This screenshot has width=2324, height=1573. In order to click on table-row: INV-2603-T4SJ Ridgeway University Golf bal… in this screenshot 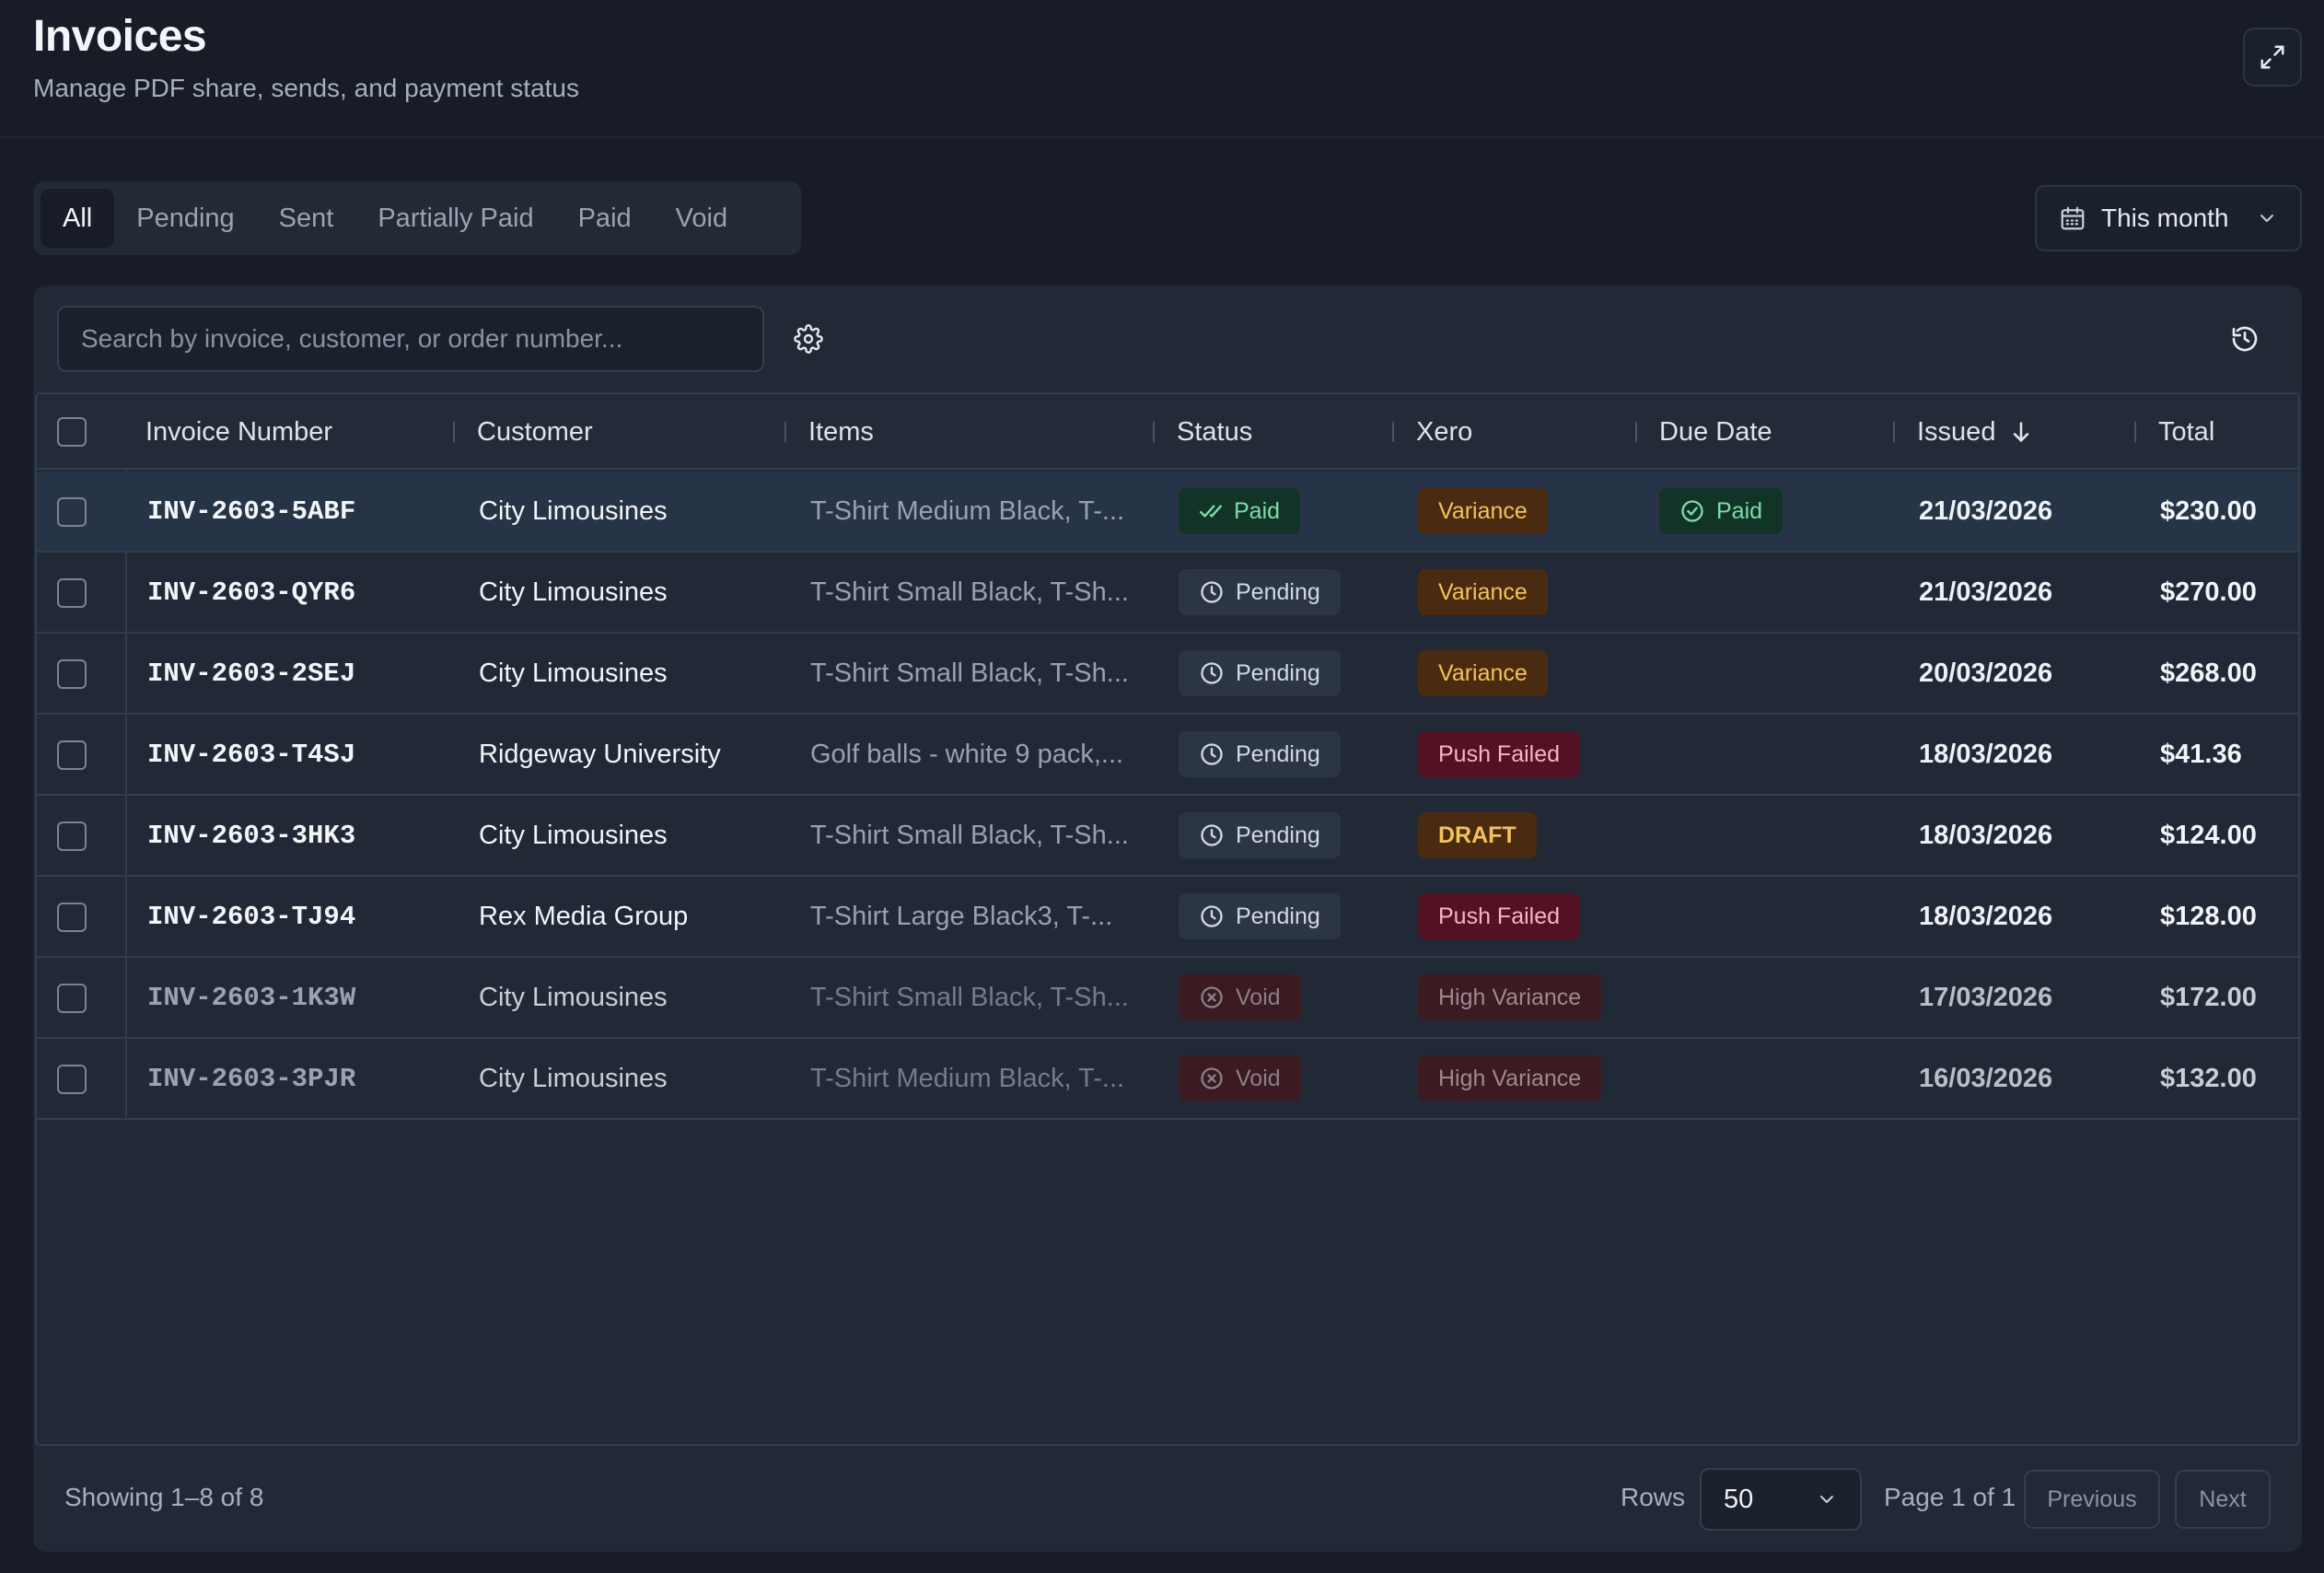, I will do `click(1167, 755)`.